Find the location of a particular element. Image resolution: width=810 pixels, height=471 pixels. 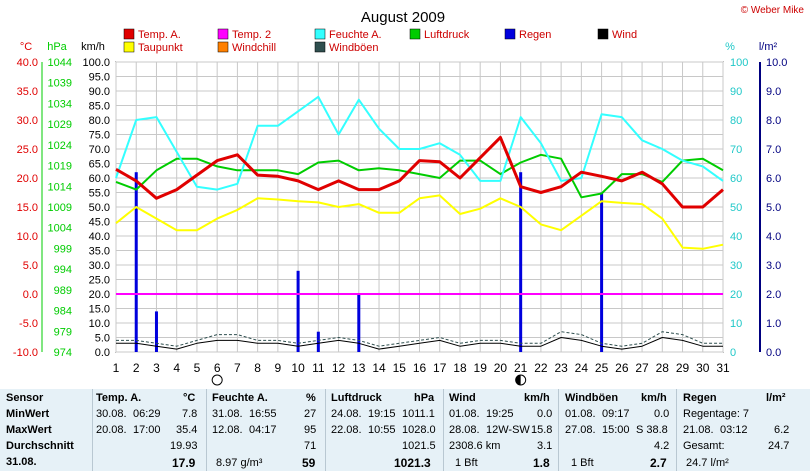

x-tick-label: 12 is located at coordinates (339, 368).